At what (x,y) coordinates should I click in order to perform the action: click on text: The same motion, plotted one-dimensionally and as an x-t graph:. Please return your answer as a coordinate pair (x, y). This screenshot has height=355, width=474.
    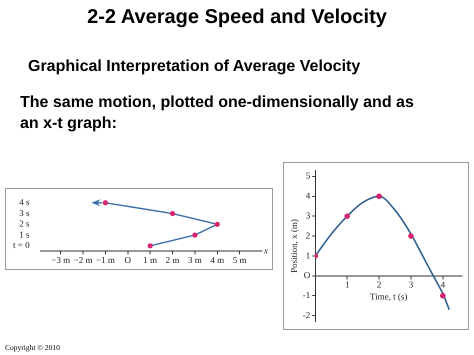
    Looking at the image, I should click on (217, 113).